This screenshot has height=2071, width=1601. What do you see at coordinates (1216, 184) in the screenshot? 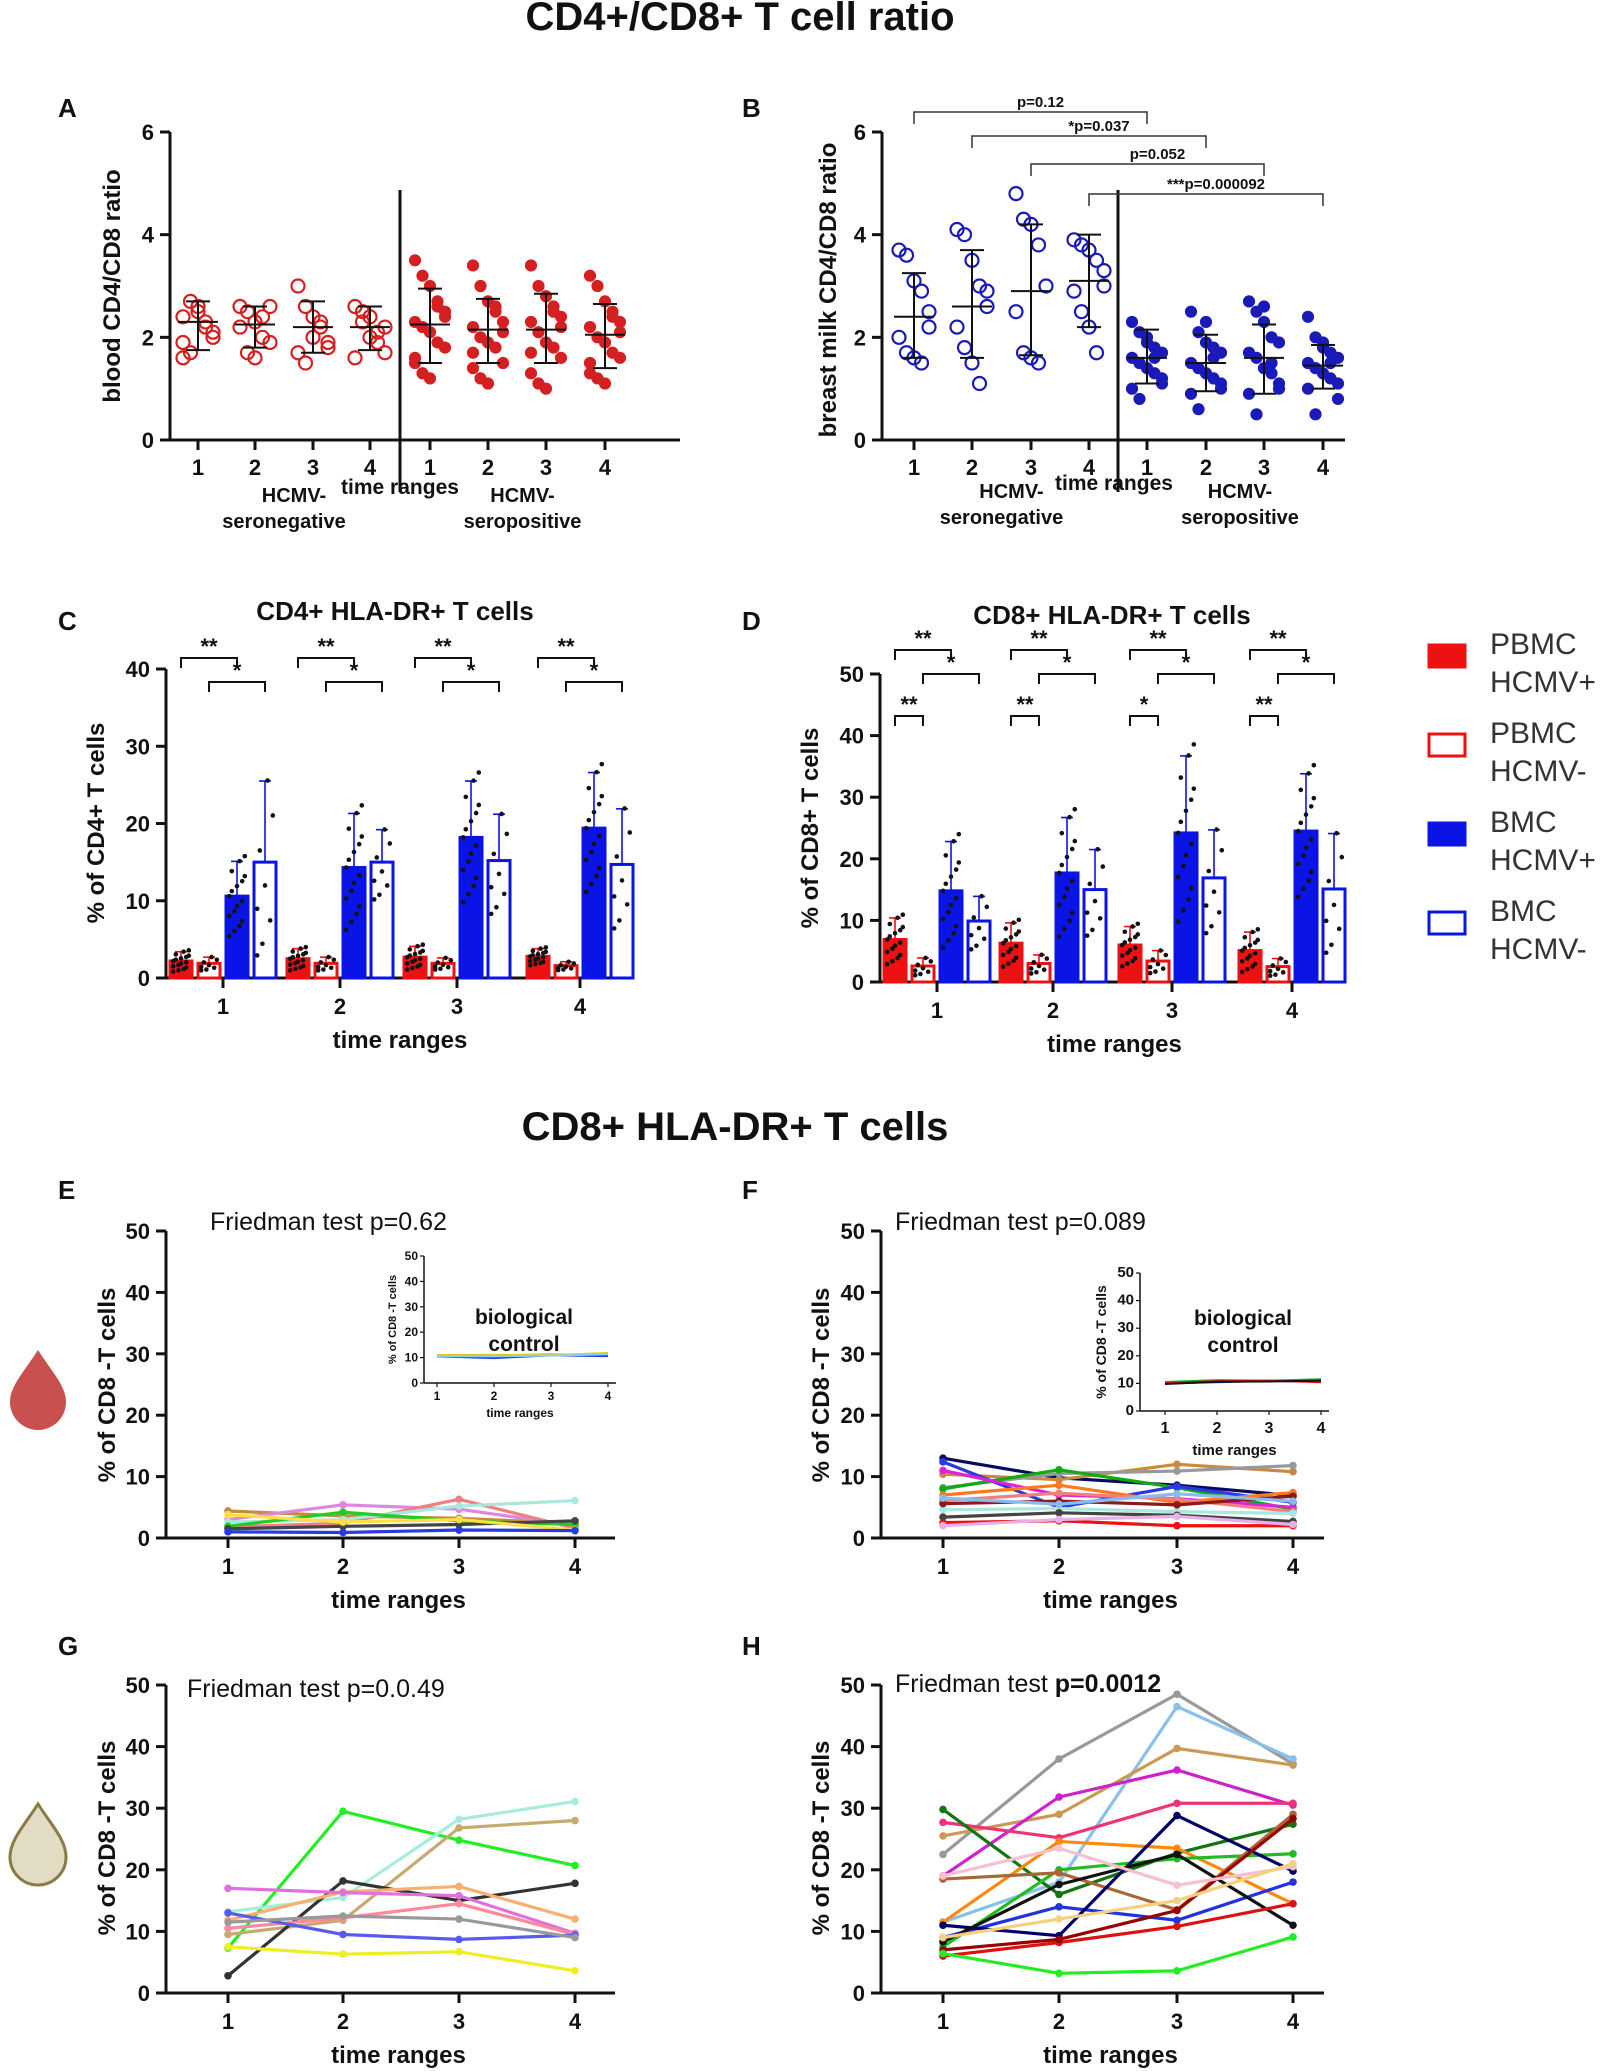
I see `p-value-label: ***p=0.000092` at bounding box center [1216, 184].